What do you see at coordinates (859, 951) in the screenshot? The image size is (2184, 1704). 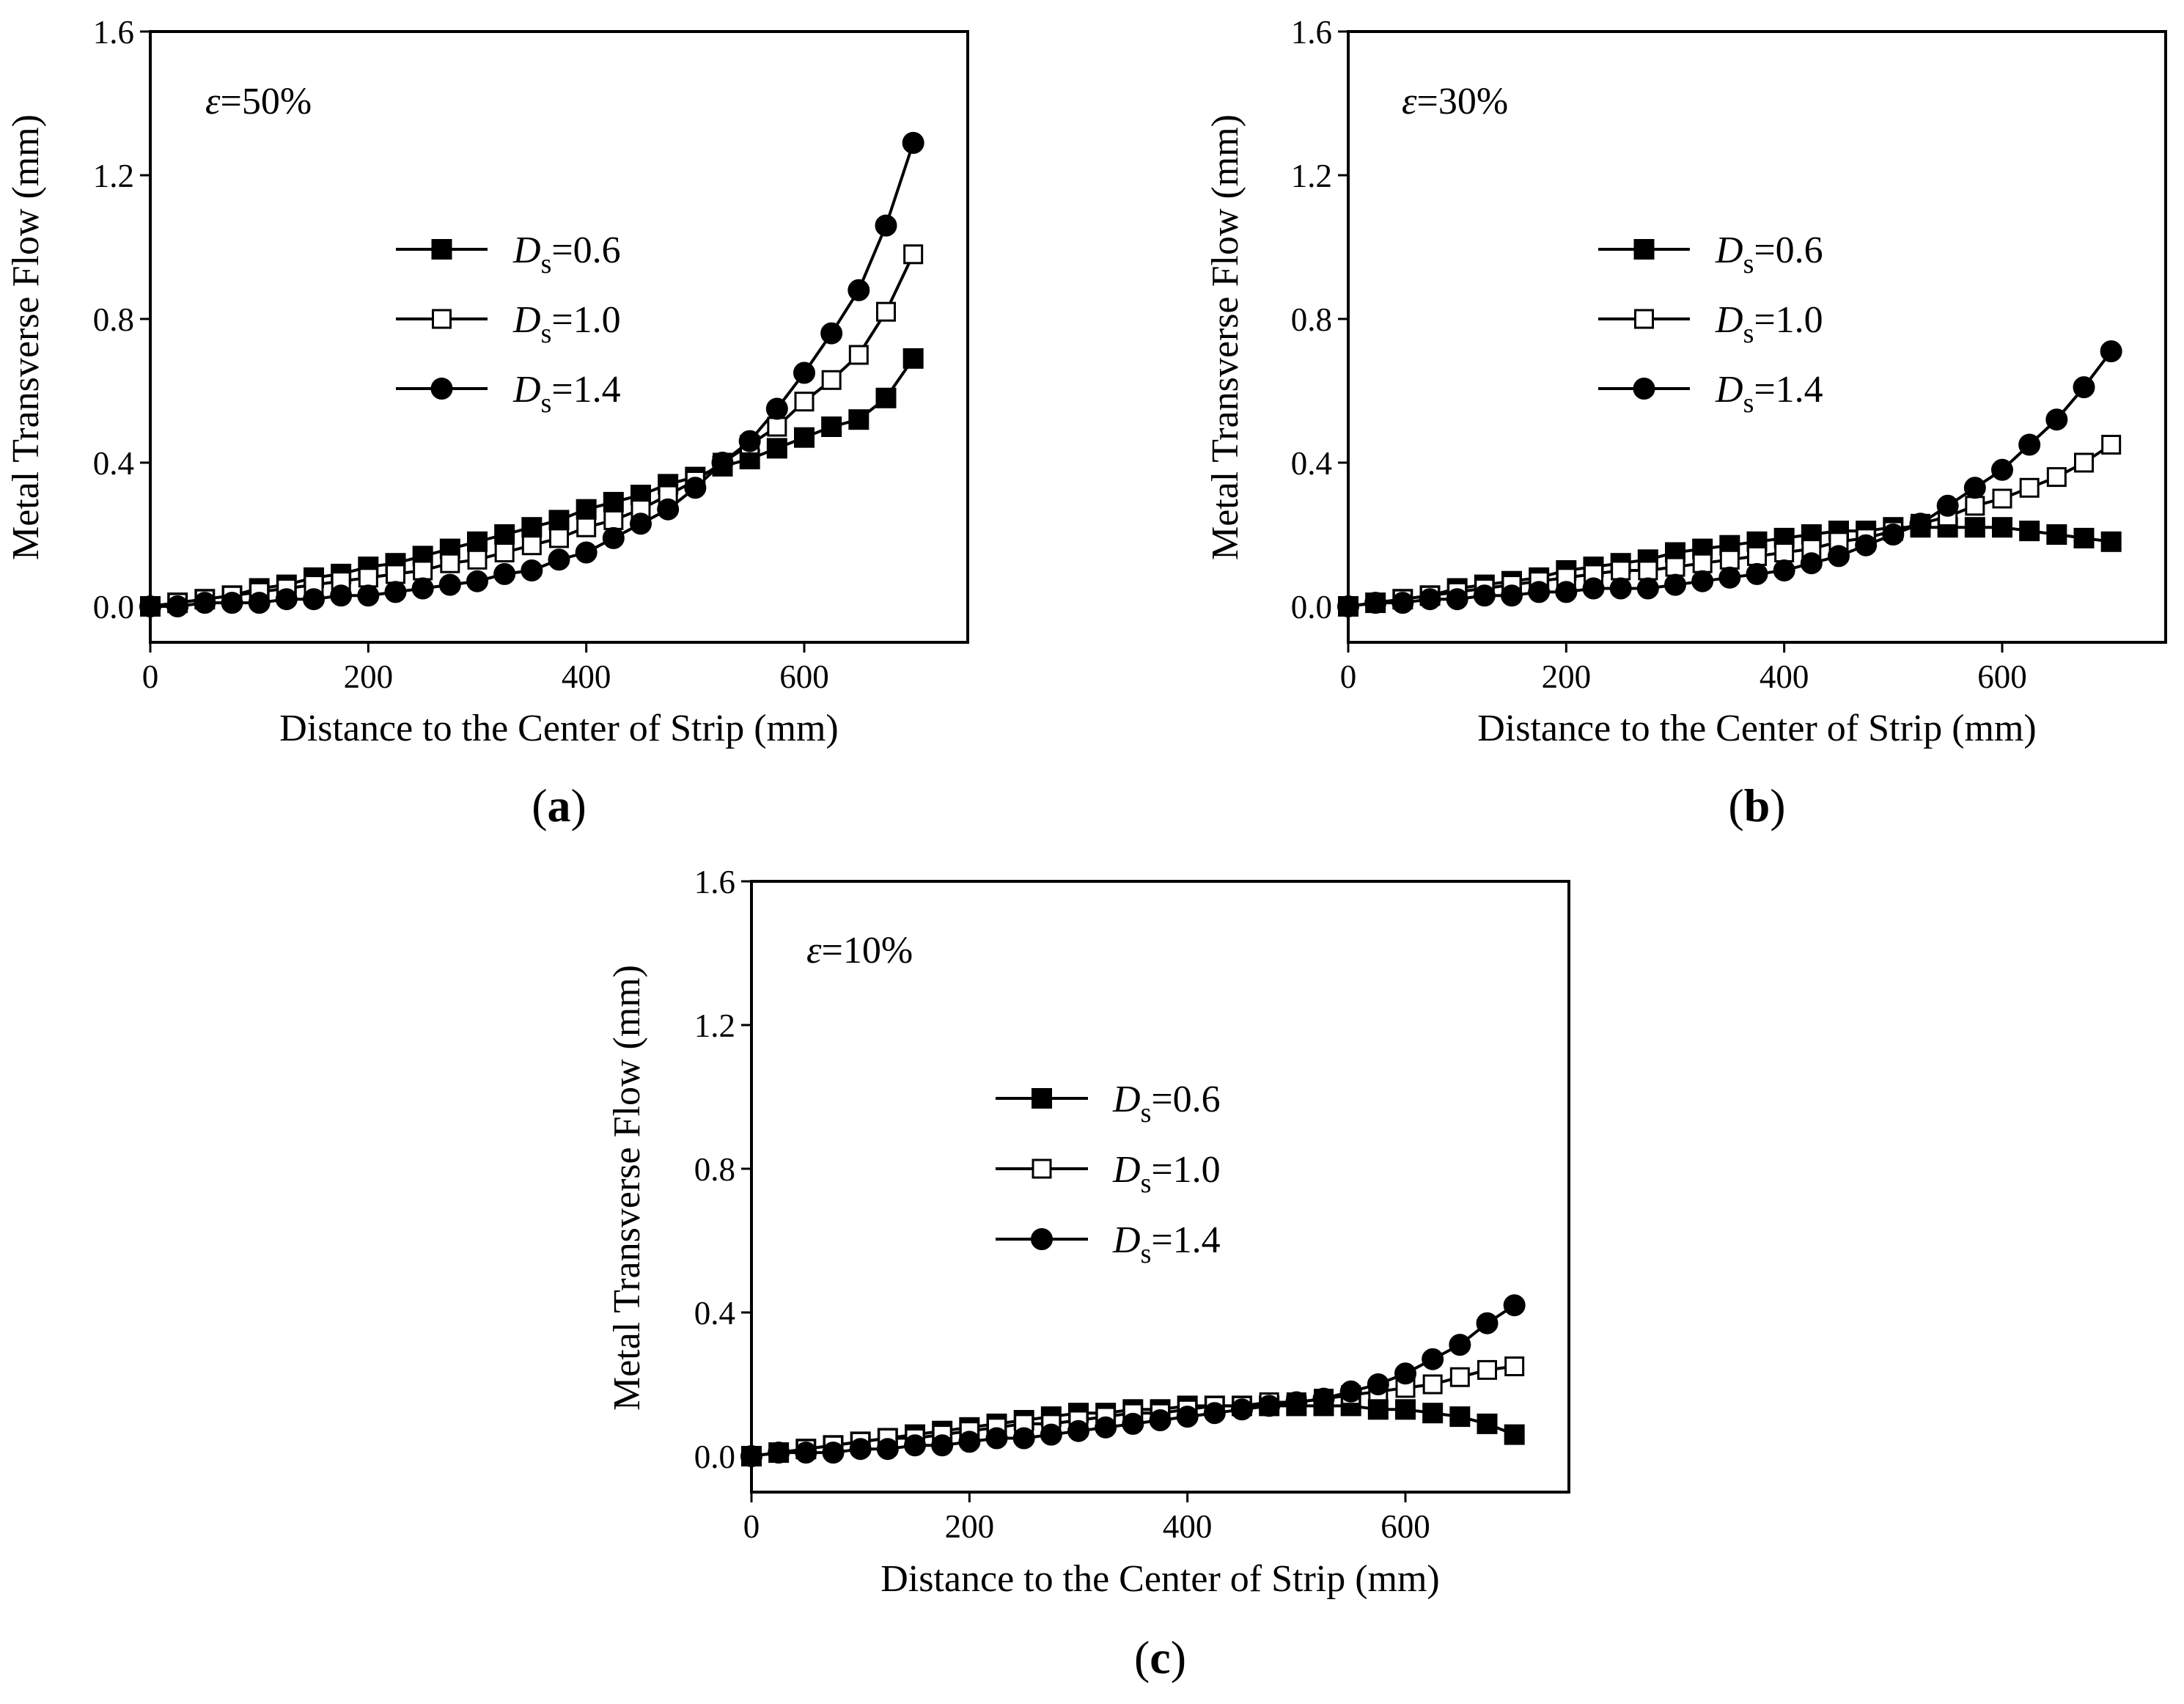 I see `strain-annotation: ε=10%` at bounding box center [859, 951].